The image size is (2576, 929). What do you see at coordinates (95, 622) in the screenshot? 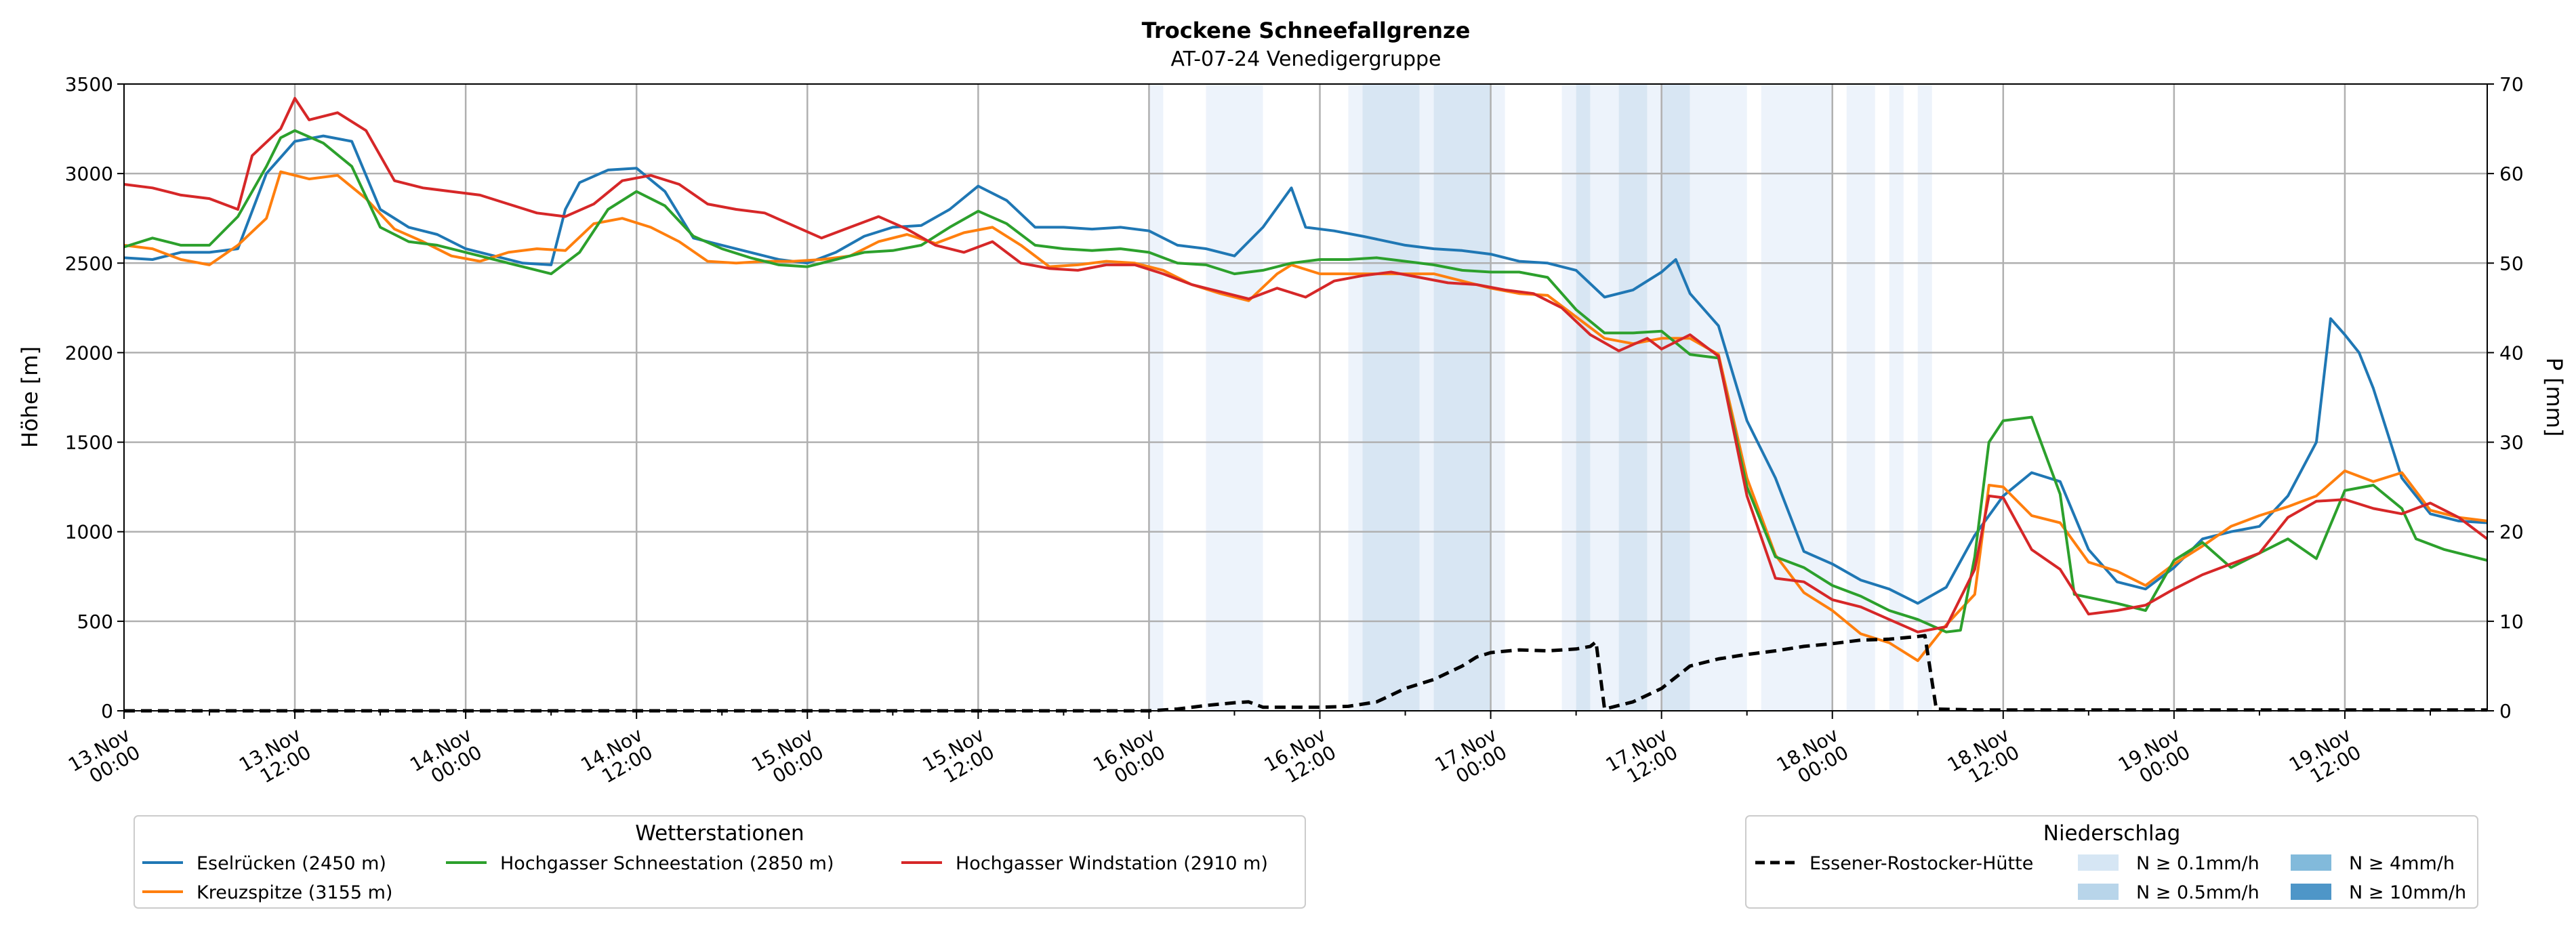
I see `y-tick-label-left-500: 500` at bounding box center [95, 622].